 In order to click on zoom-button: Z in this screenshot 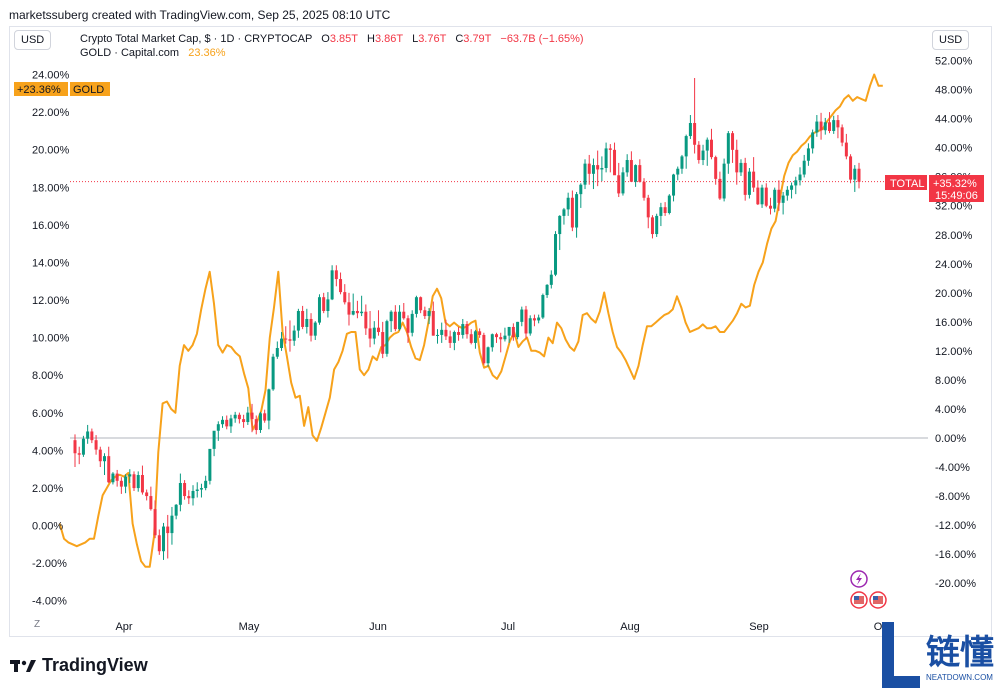, I will do `click(37, 624)`.